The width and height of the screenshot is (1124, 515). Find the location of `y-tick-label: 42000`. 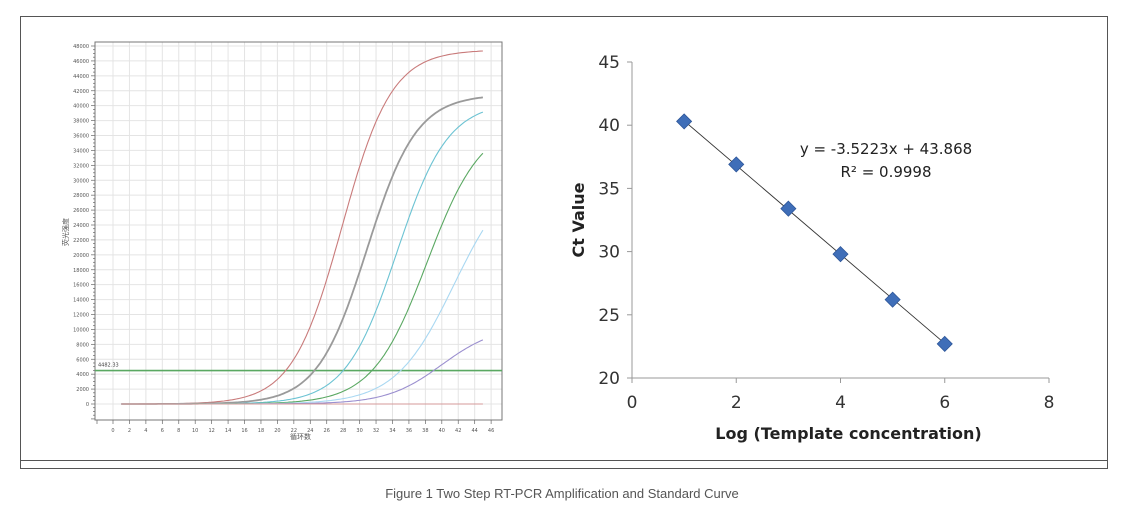

y-tick-label: 42000 is located at coordinates (81, 92).